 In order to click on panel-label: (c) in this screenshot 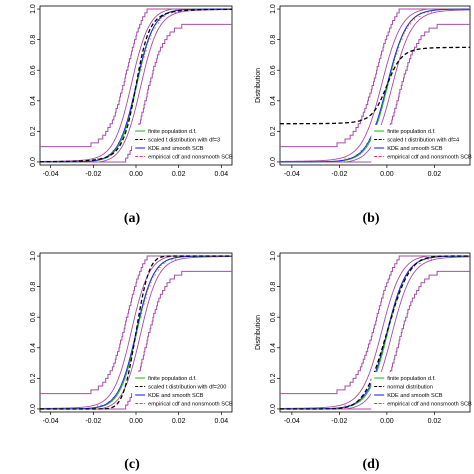, I will do `click(132, 464)`.